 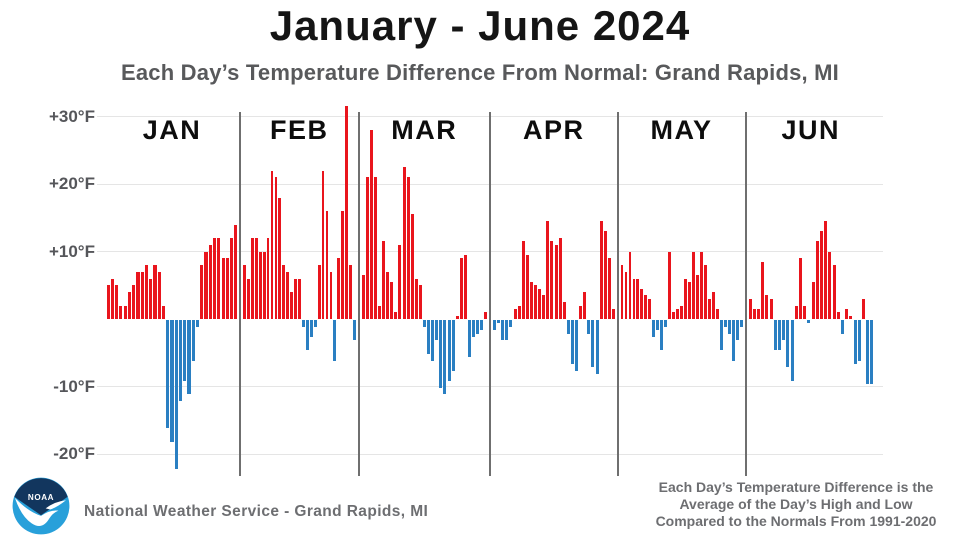 I want to click on month-label-apr: APR, so click(x=553, y=130).